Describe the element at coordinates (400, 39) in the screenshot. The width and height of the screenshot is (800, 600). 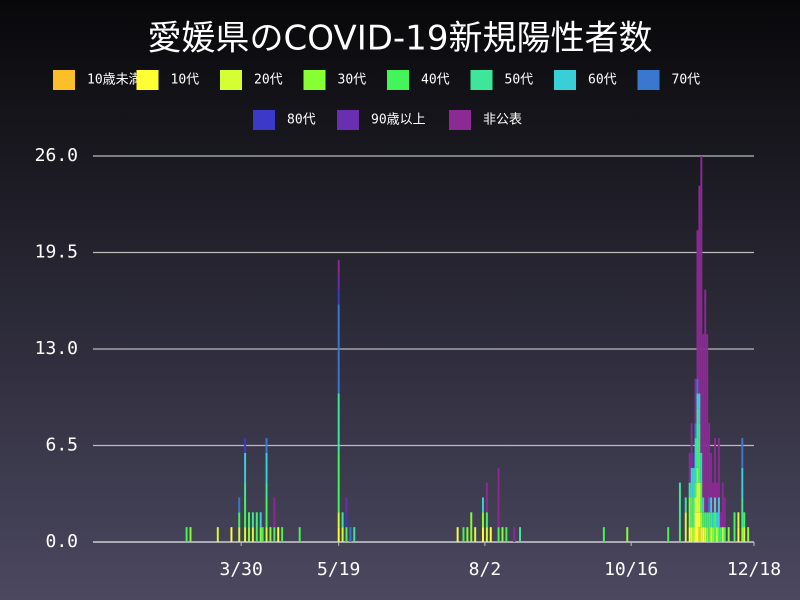
I see `chart-title: 愛媛県のCOVID-19新規陽性者数` at that location.